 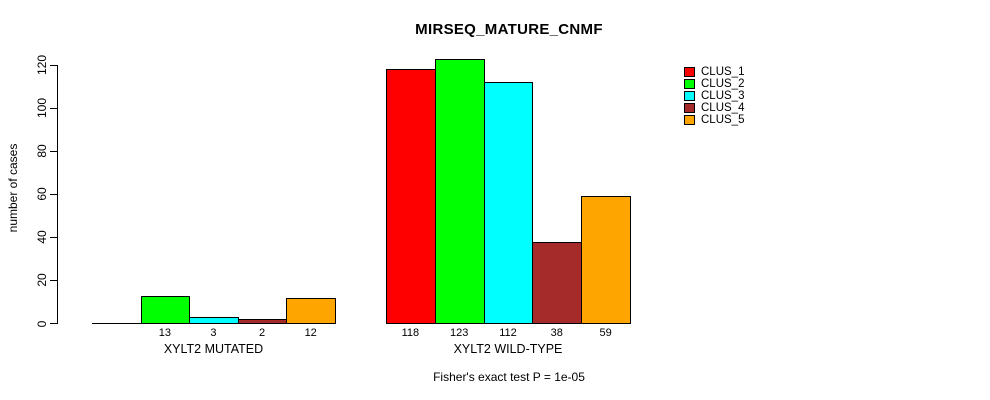 I want to click on legend-item: CLUS_1, so click(x=714, y=72).